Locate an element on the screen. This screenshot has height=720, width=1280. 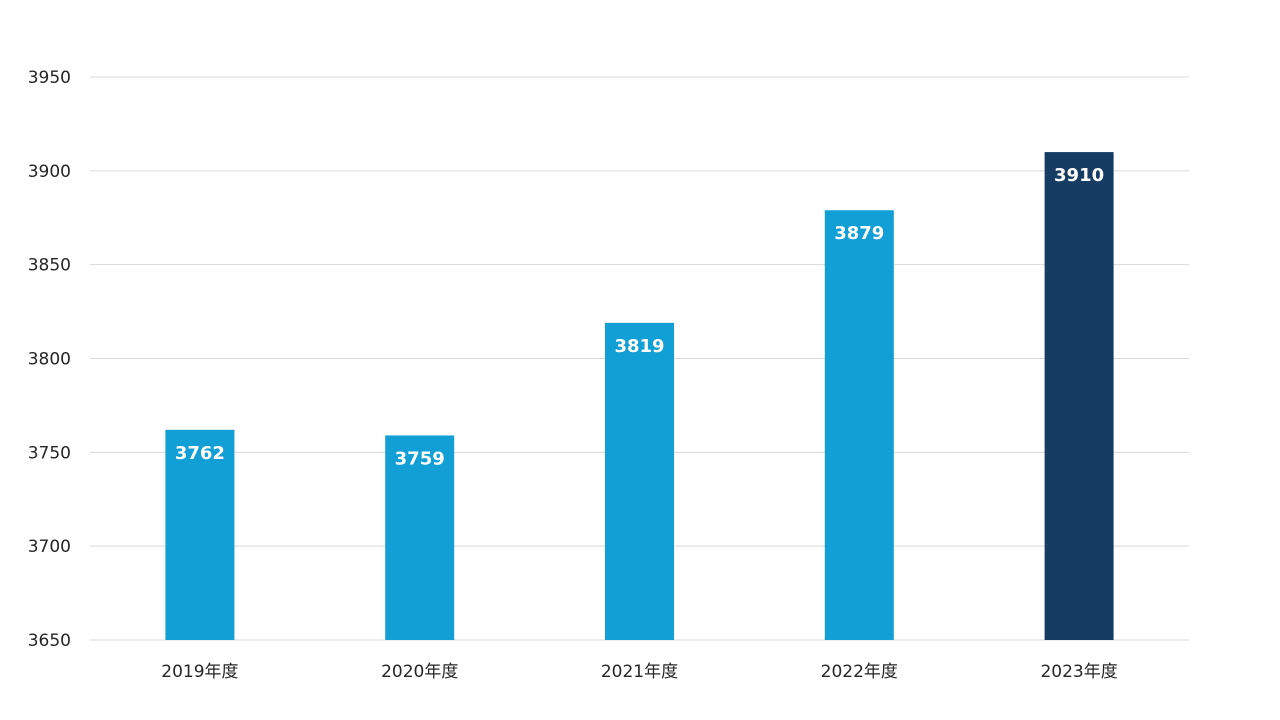
data-label: 3819 is located at coordinates (639, 346).